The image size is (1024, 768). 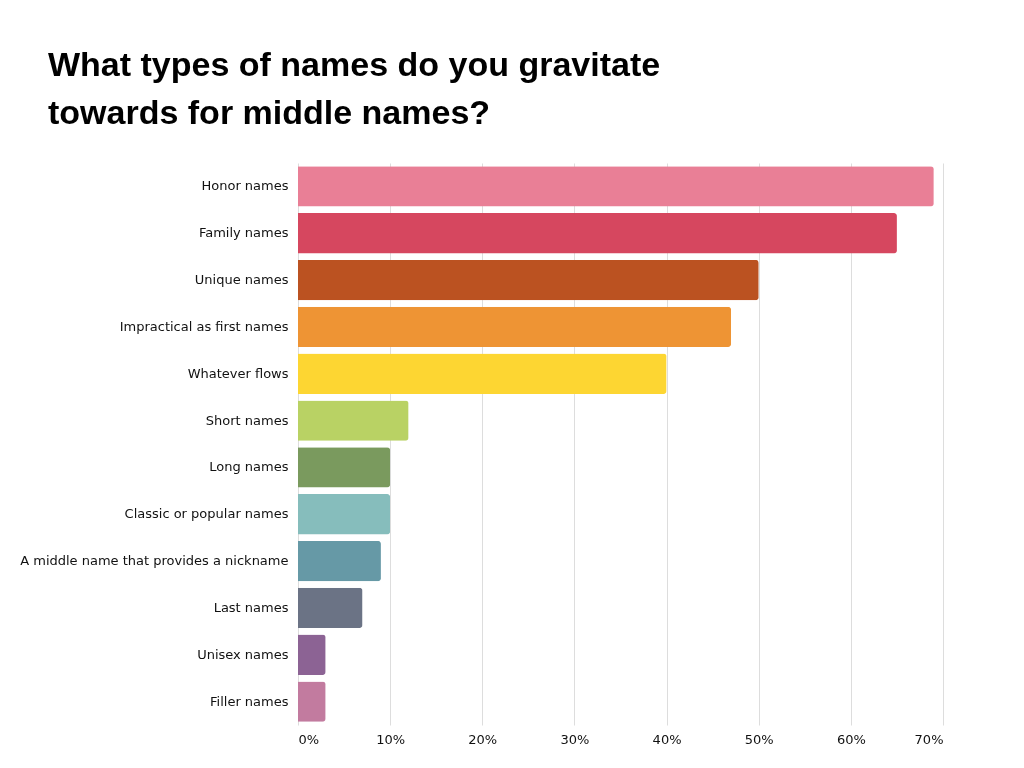 I want to click on x-tick-label: 20%, so click(x=483, y=739).